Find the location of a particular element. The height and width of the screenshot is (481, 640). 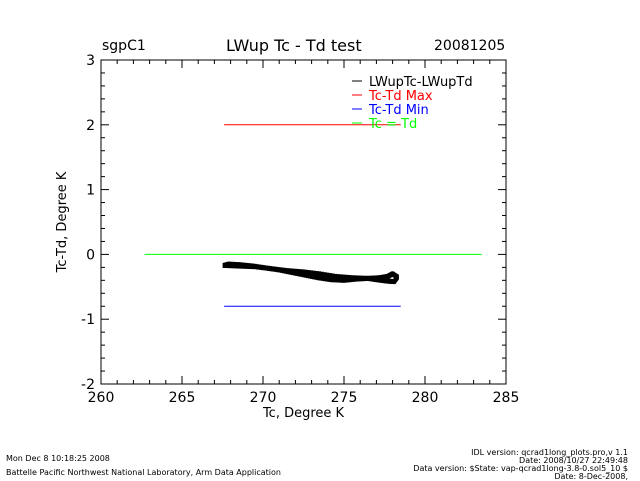

legend-label: Tc-Td Min is located at coordinates (398, 110).